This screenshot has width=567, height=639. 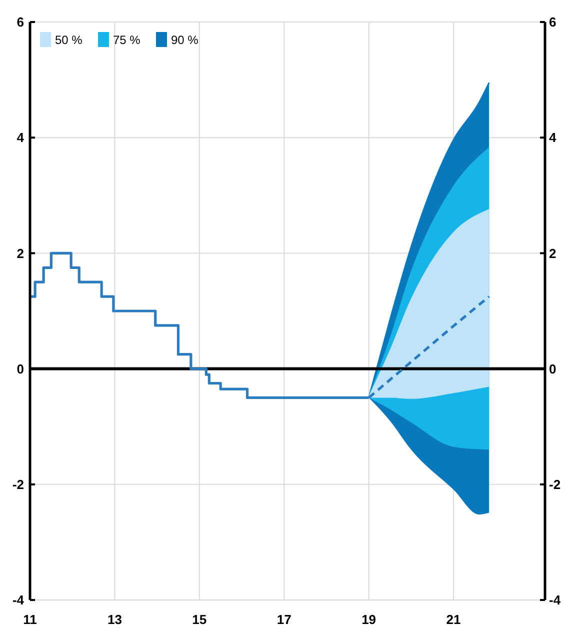 What do you see at coordinates (555, 484) in the screenshot?
I see `y2-tick-label: -2` at bounding box center [555, 484].